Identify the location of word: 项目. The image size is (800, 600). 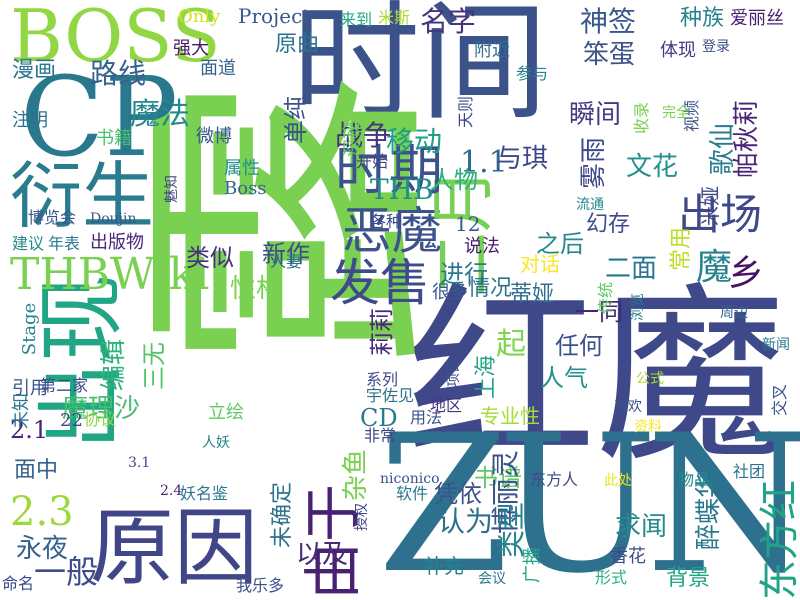
(454, 373).